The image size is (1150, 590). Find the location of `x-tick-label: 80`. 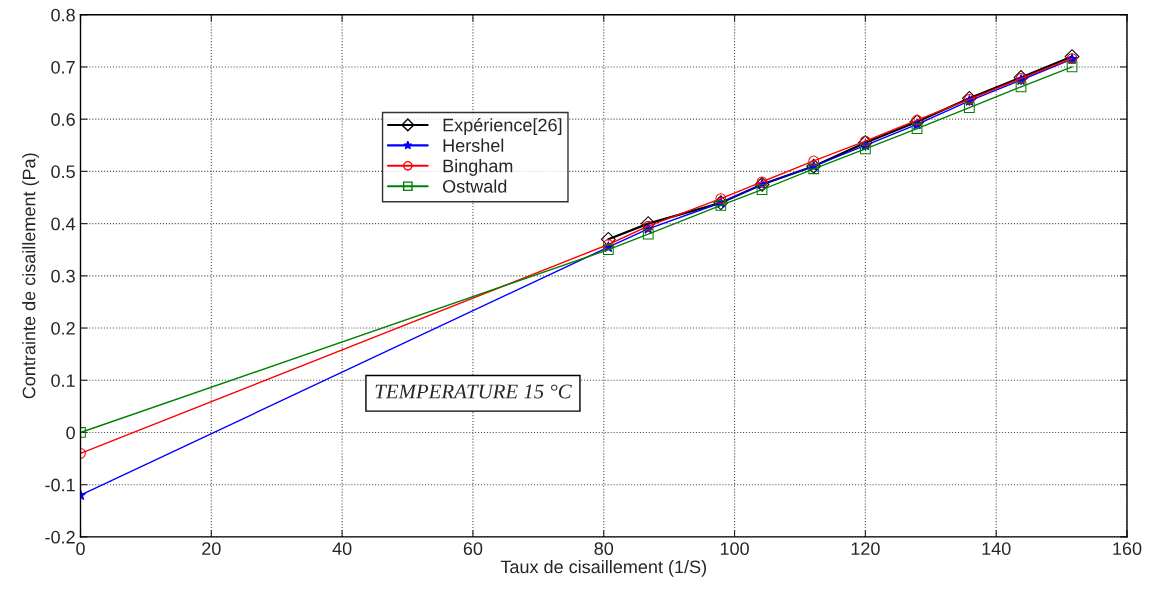

x-tick-label: 80 is located at coordinates (604, 549).